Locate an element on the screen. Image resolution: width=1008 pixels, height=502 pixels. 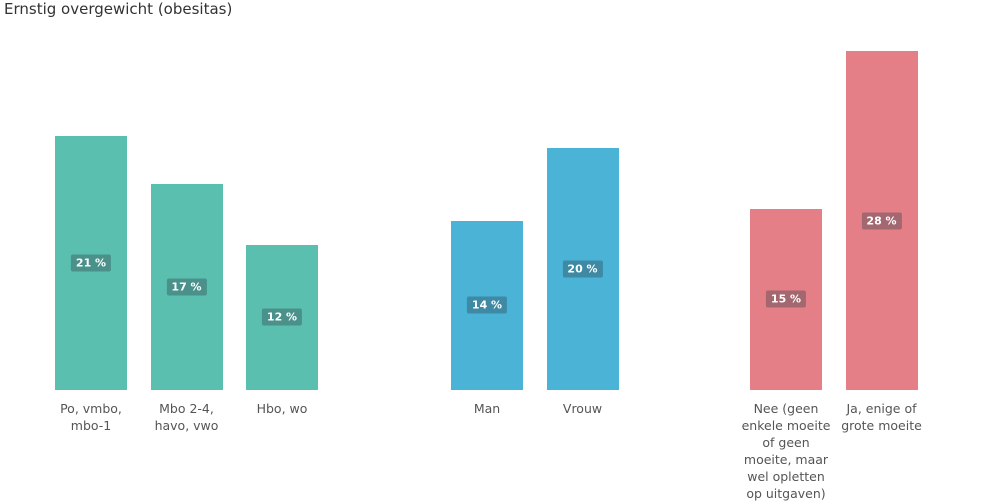
data-label: 14 % is located at coordinates (487, 305).